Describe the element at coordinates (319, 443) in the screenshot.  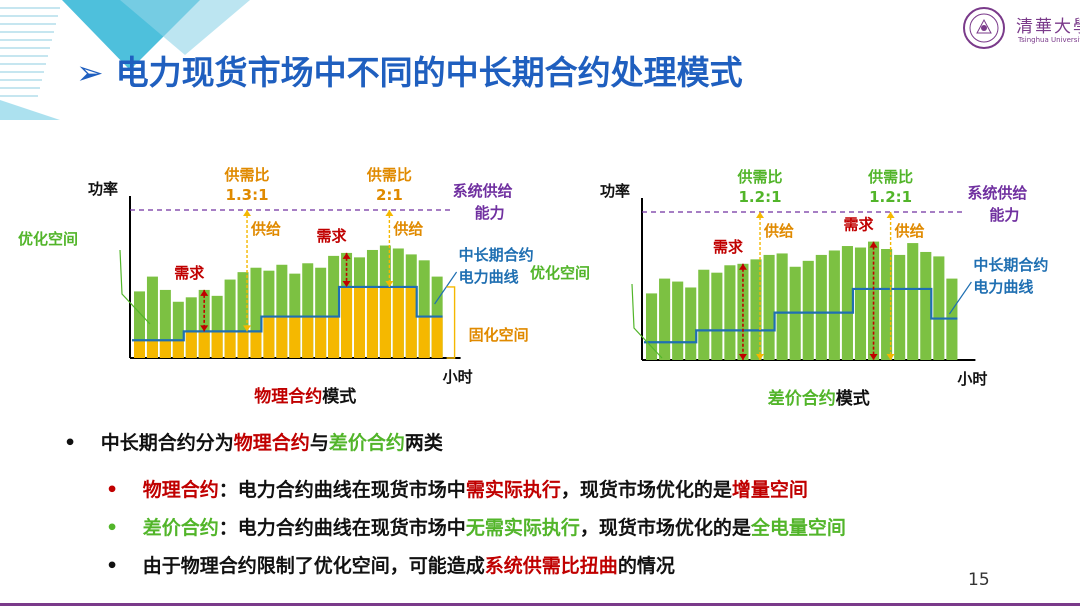
I see `bullet-1-mid: 与` at that location.